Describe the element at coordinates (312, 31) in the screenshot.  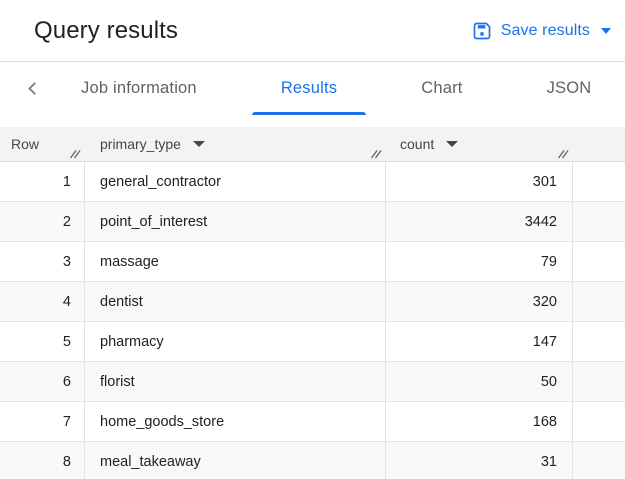
I see `results-header: Query results Save results` at that location.